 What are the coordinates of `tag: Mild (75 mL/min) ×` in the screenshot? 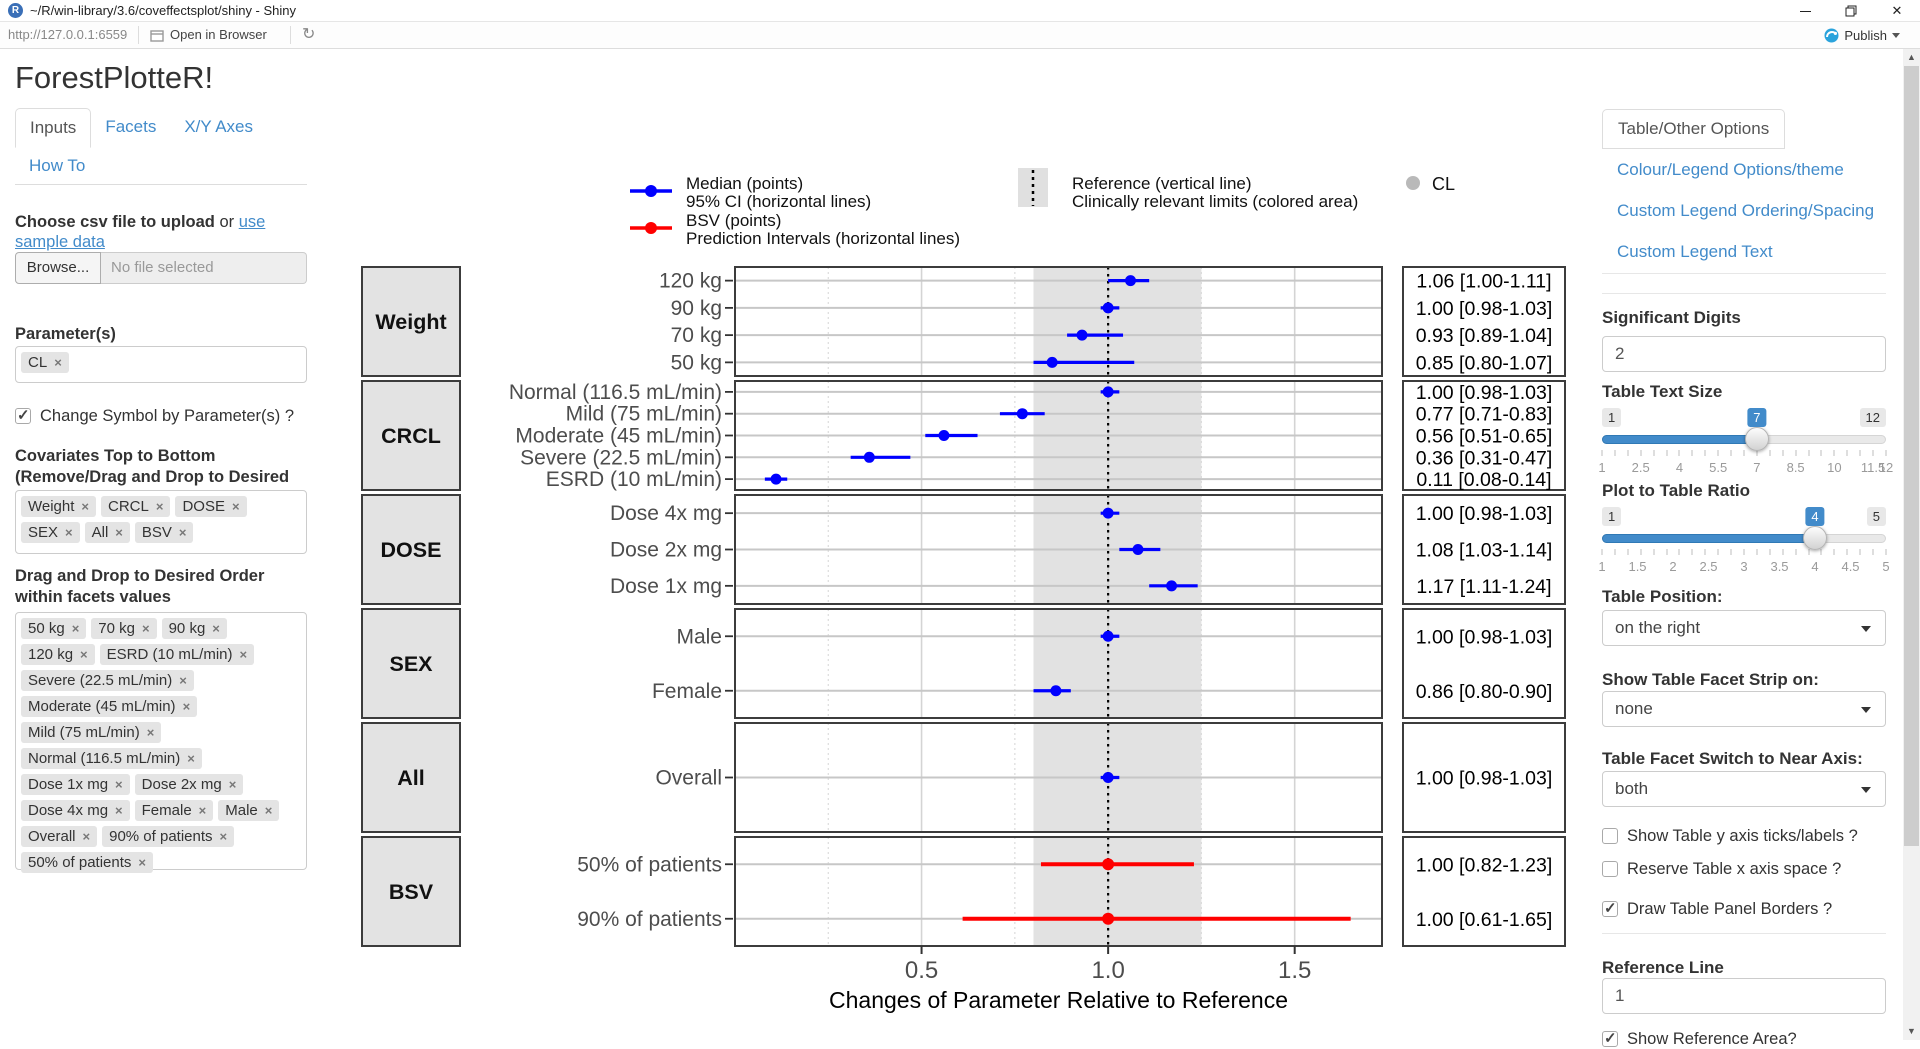 It's located at (91, 732).